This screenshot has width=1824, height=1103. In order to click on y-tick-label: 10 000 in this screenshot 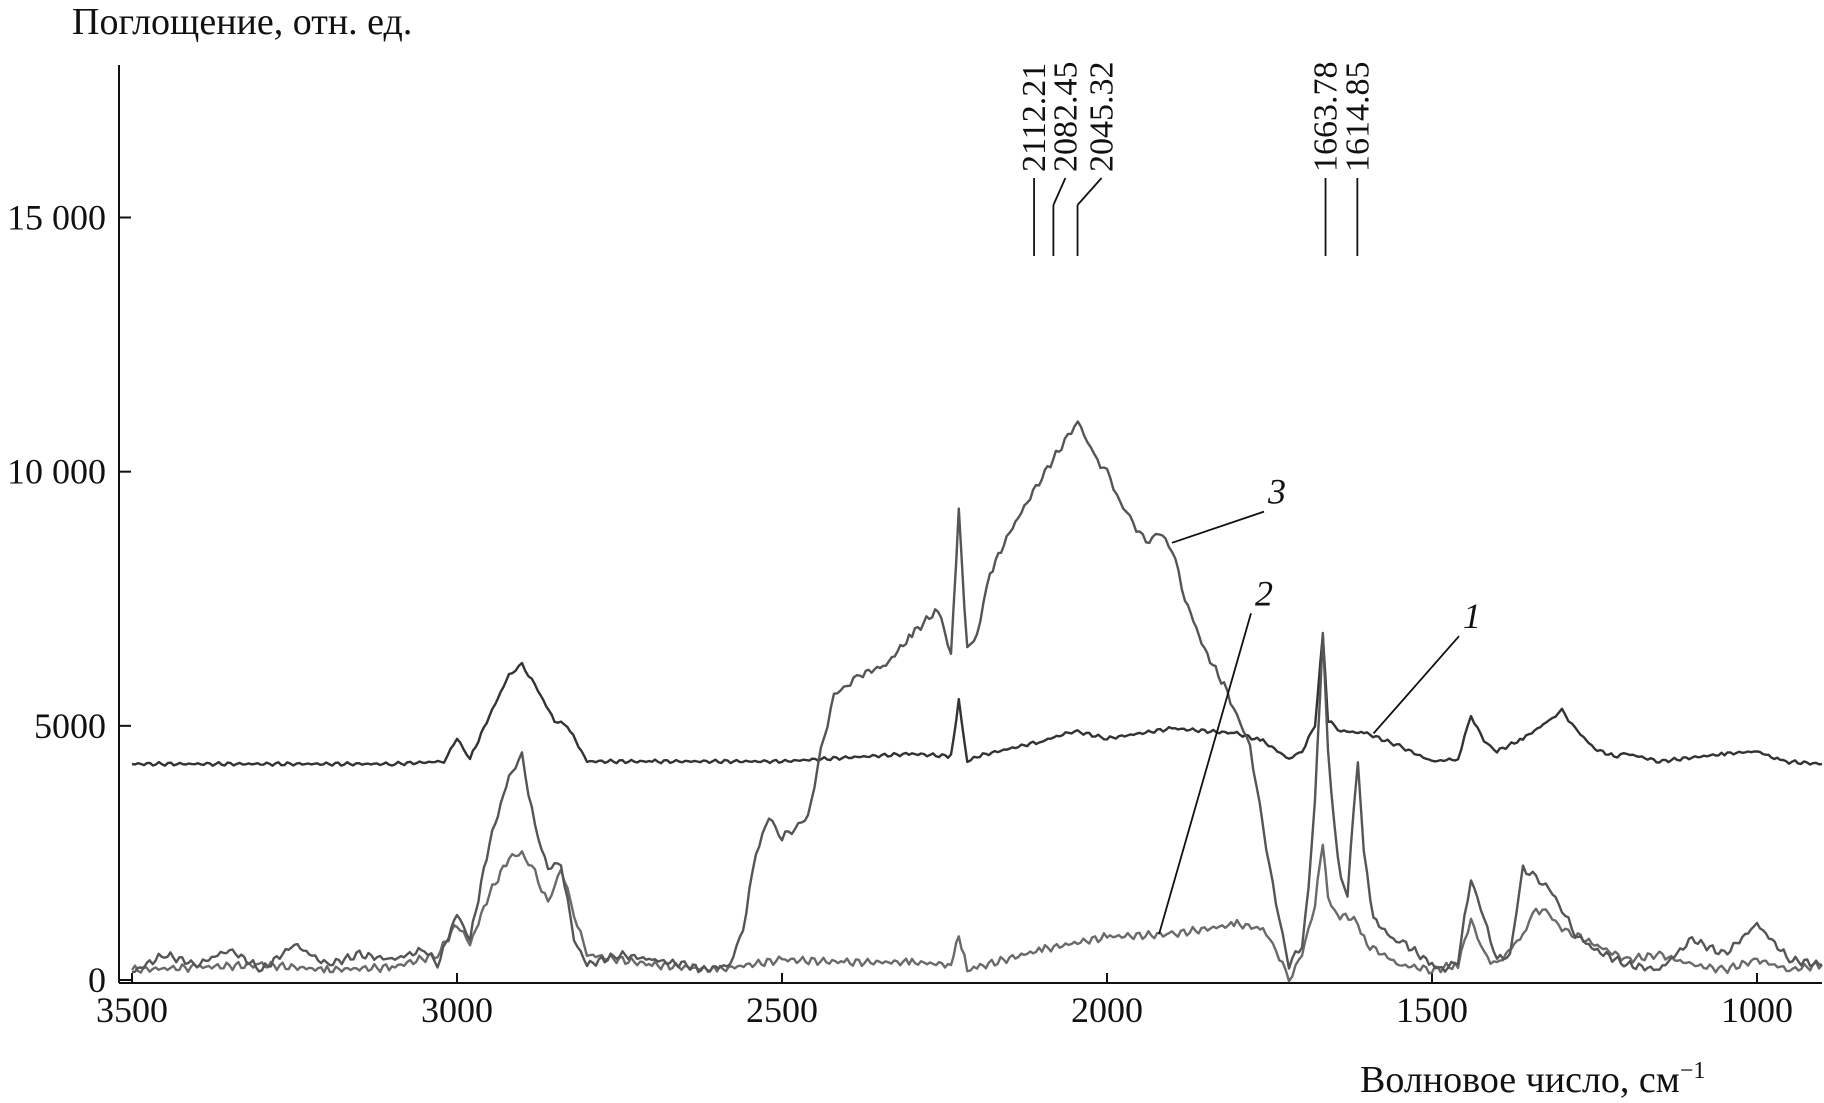, I will do `click(56, 472)`.